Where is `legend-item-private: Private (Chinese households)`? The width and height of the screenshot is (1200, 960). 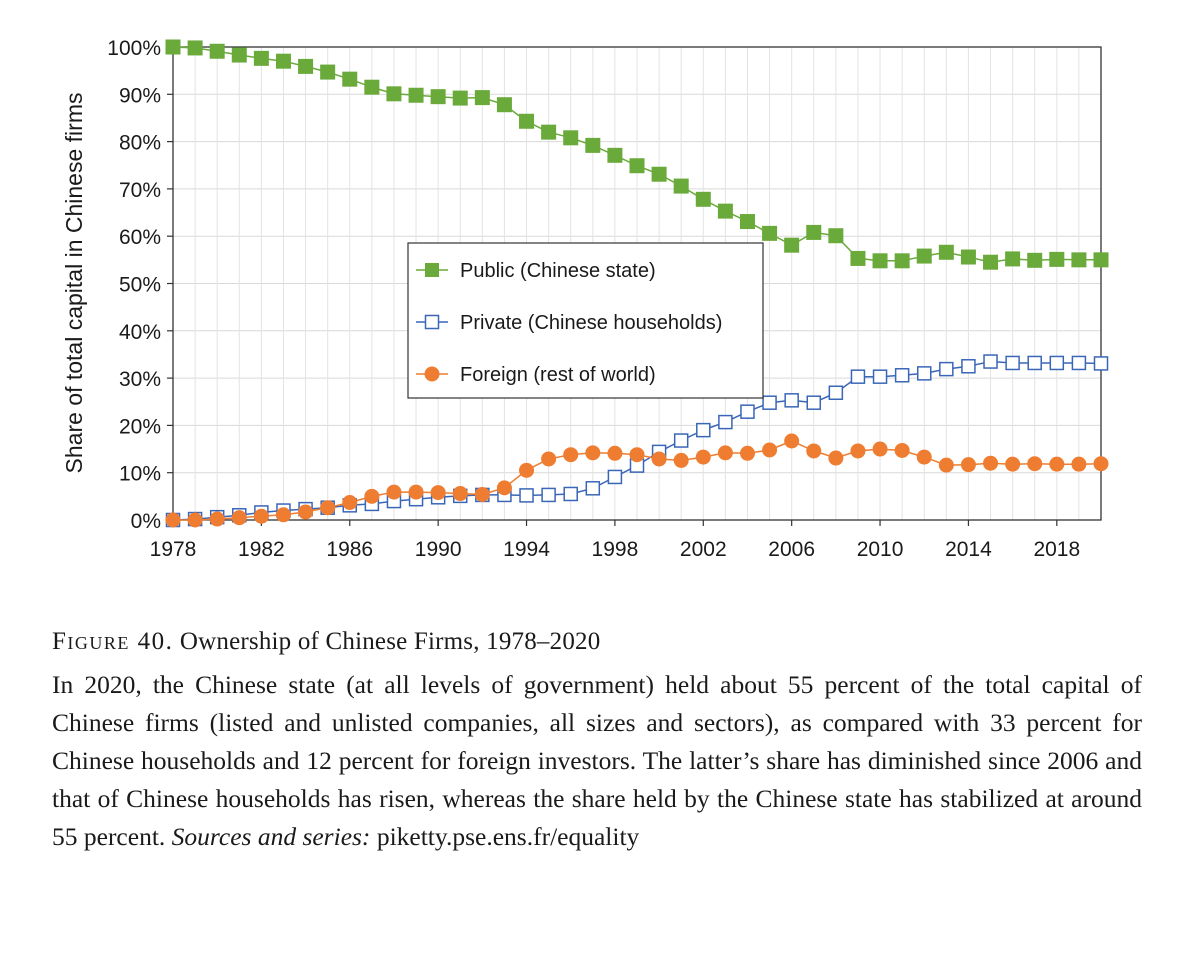
legend-item-private: Private (Chinese households) is located at coordinates (569, 323).